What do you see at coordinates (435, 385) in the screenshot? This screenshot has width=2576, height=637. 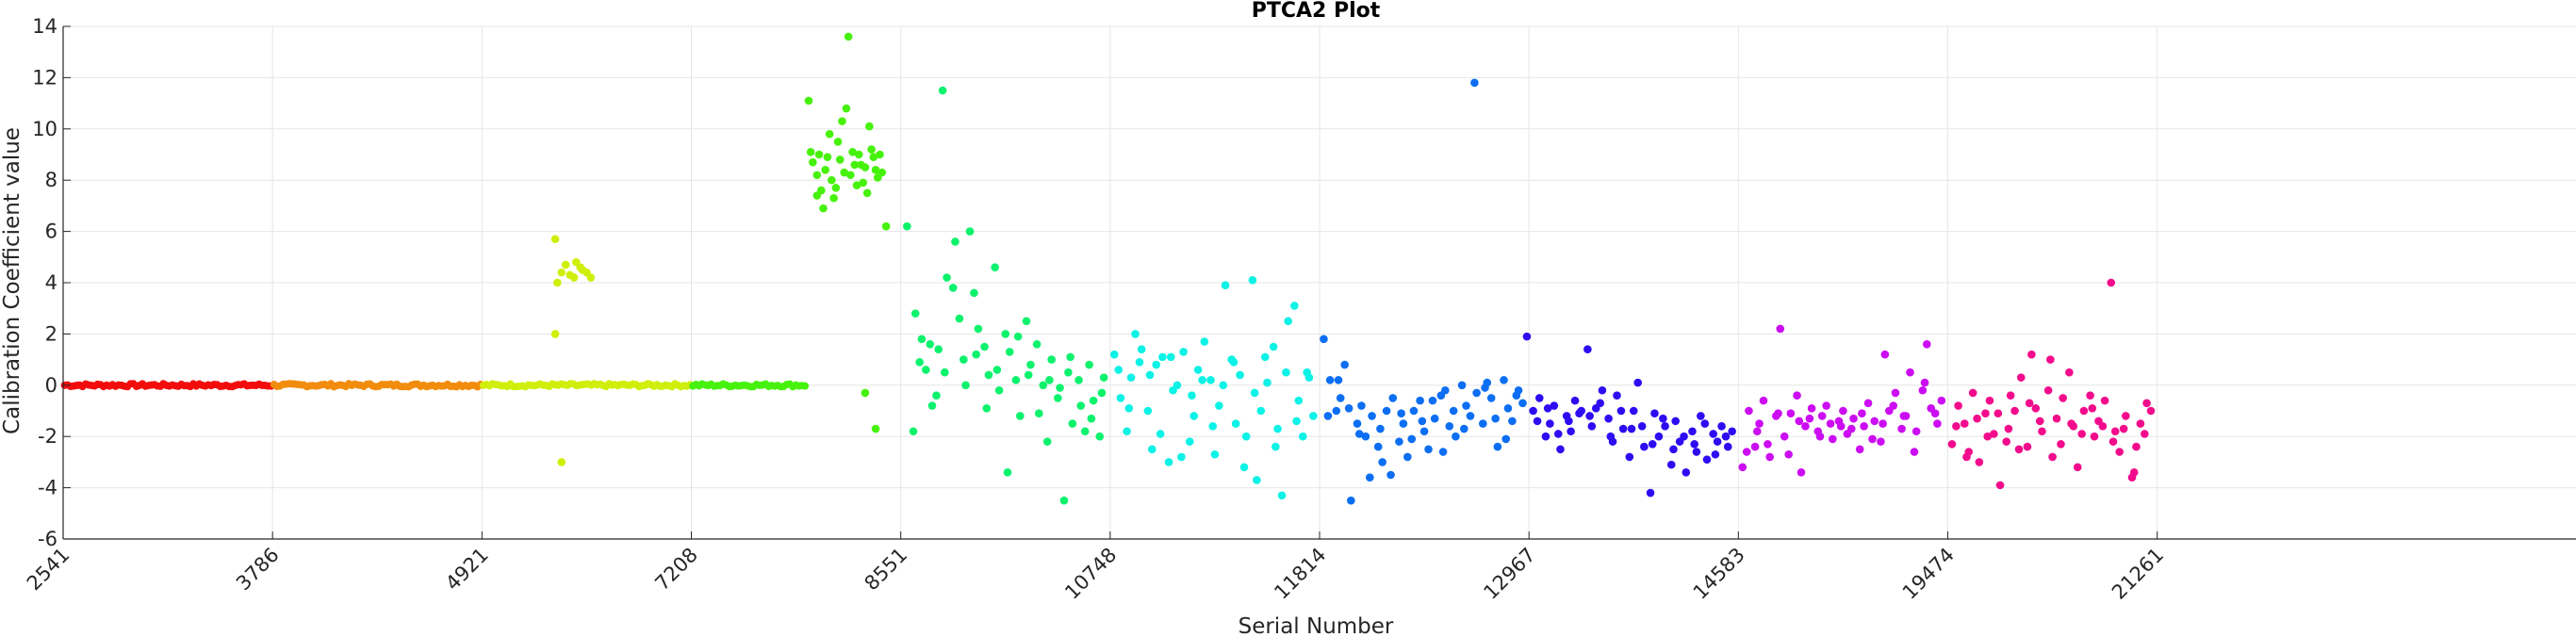 I see `flat-data-bands` at bounding box center [435, 385].